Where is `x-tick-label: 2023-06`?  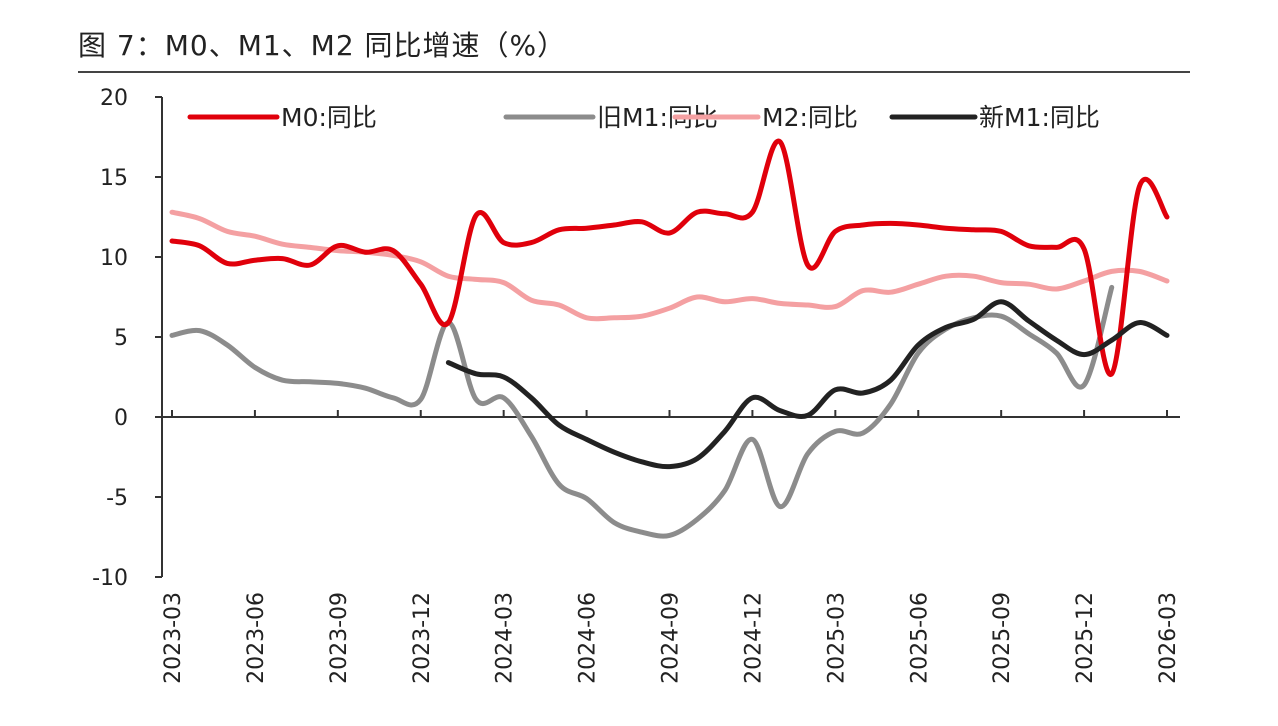
x-tick-label: 2023-06 is located at coordinates (256, 638).